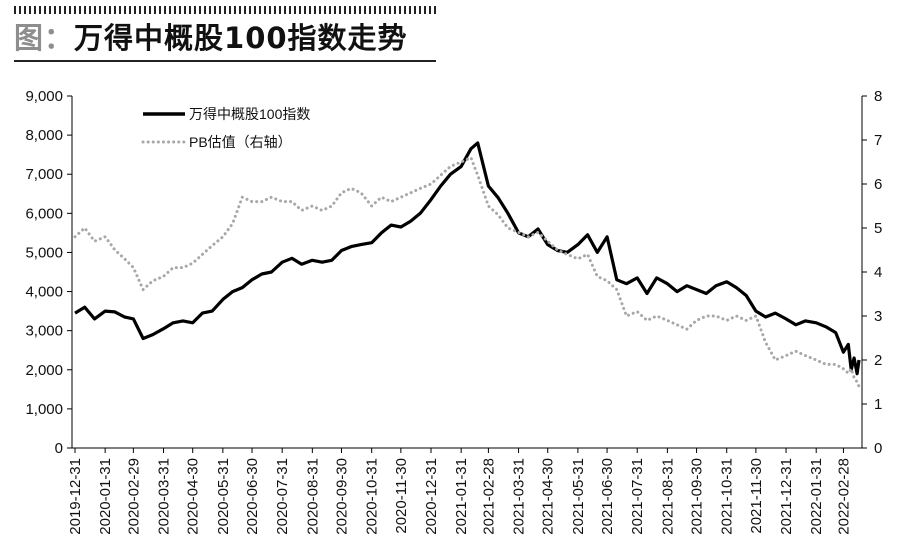 Image resolution: width=900 pixels, height=551 pixels. Describe the element at coordinates (401, 496) in the screenshot. I see `x-axis-tick-label: 2020-11-30` at that location.